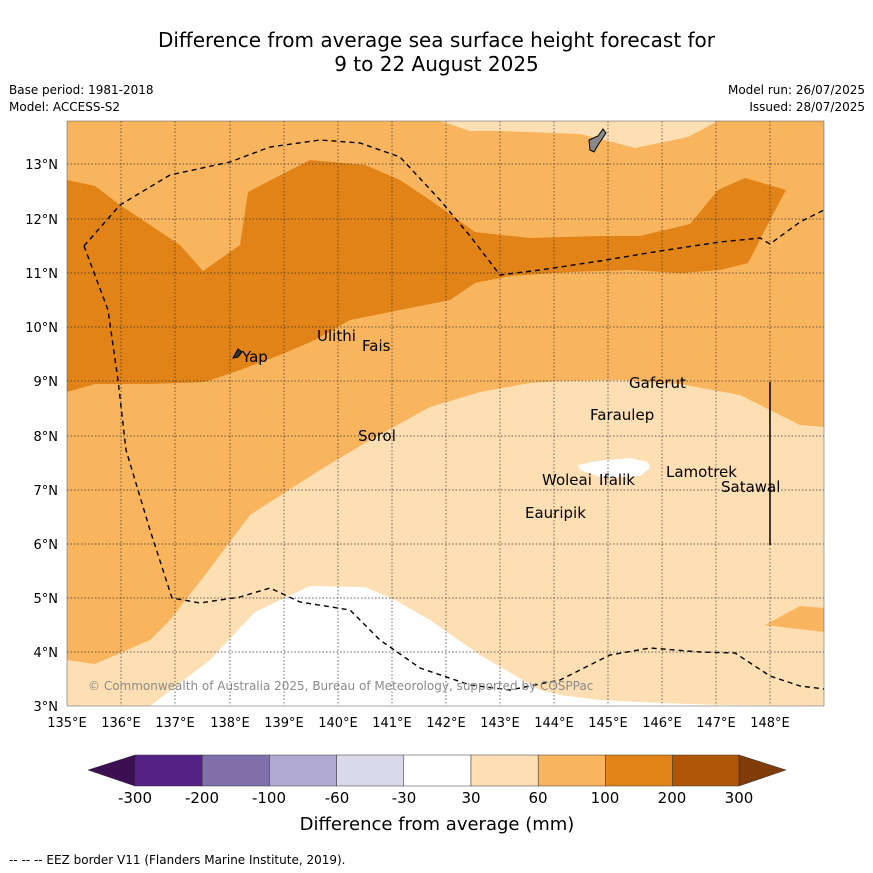  What do you see at coordinates (392, 723) in the screenshot?
I see `lon-label: 141°E` at bounding box center [392, 723].